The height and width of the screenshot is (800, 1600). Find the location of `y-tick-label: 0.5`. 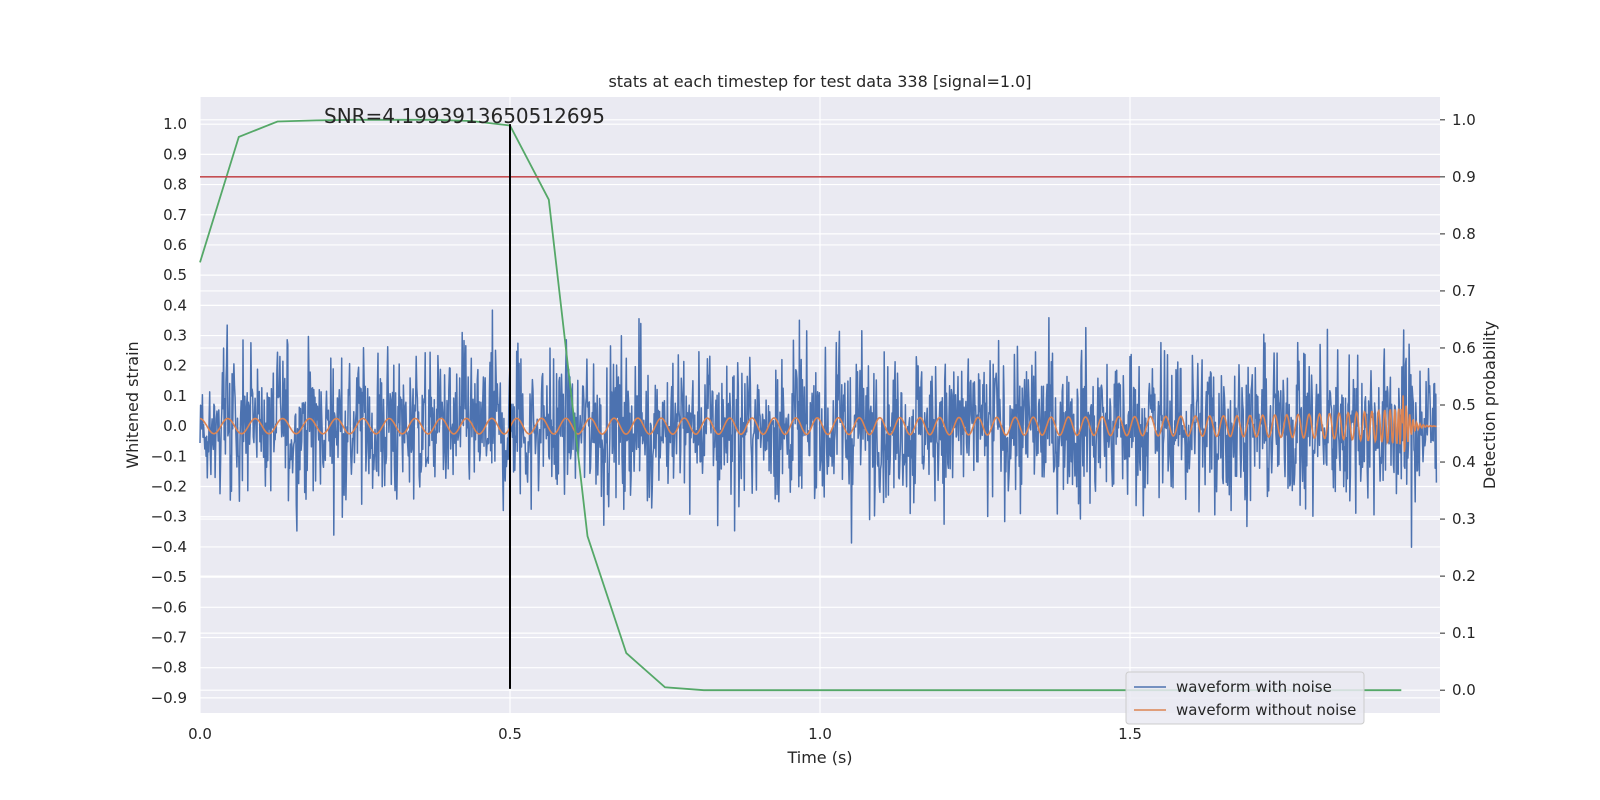

y-tick-label: 0.5 is located at coordinates (175, 275).